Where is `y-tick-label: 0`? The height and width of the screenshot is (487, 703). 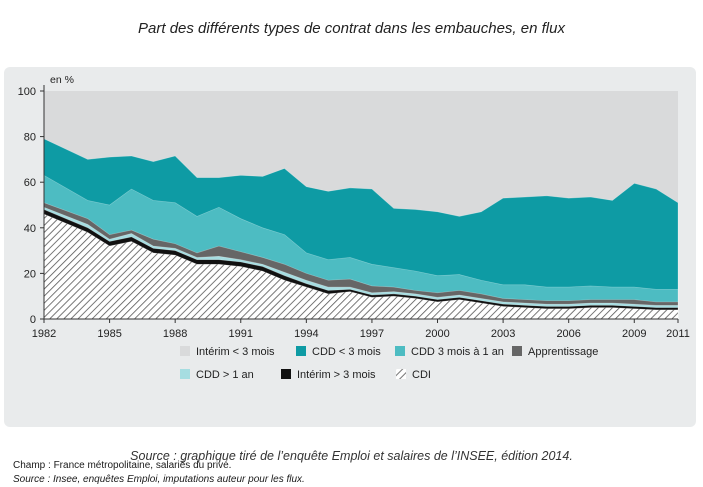 y-tick-label: 0 is located at coordinates (33, 320).